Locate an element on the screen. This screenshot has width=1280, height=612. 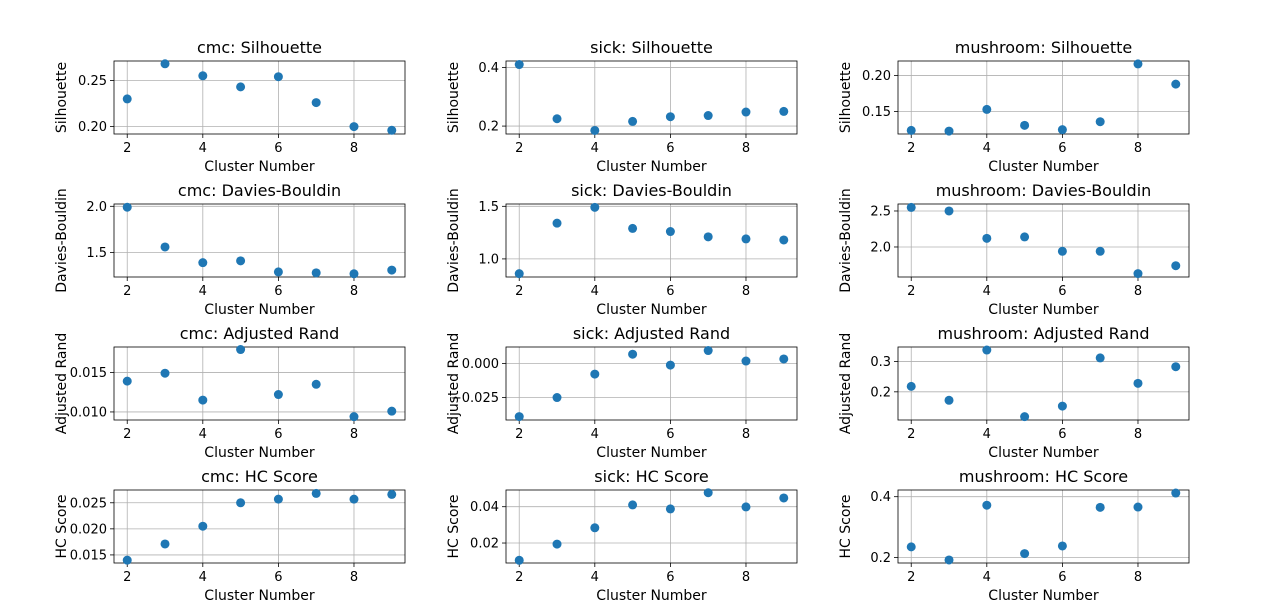
y-tick-label: 1.5 is located at coordinates (488, 207).